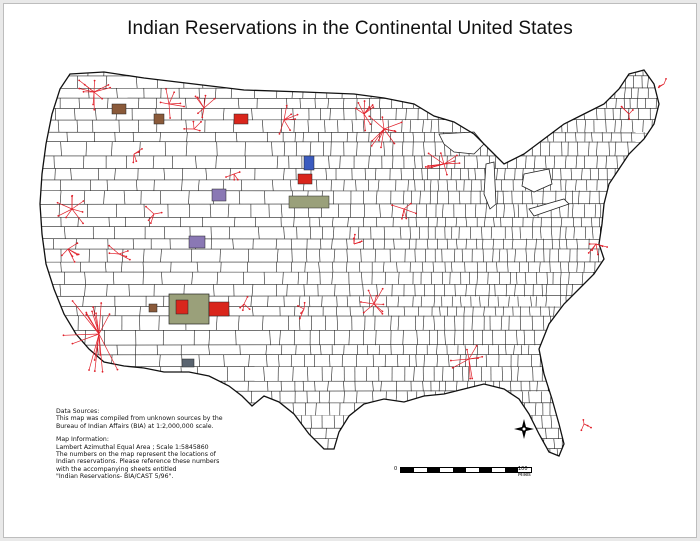  I want to click on reservation-area-id, so click(159, 119).